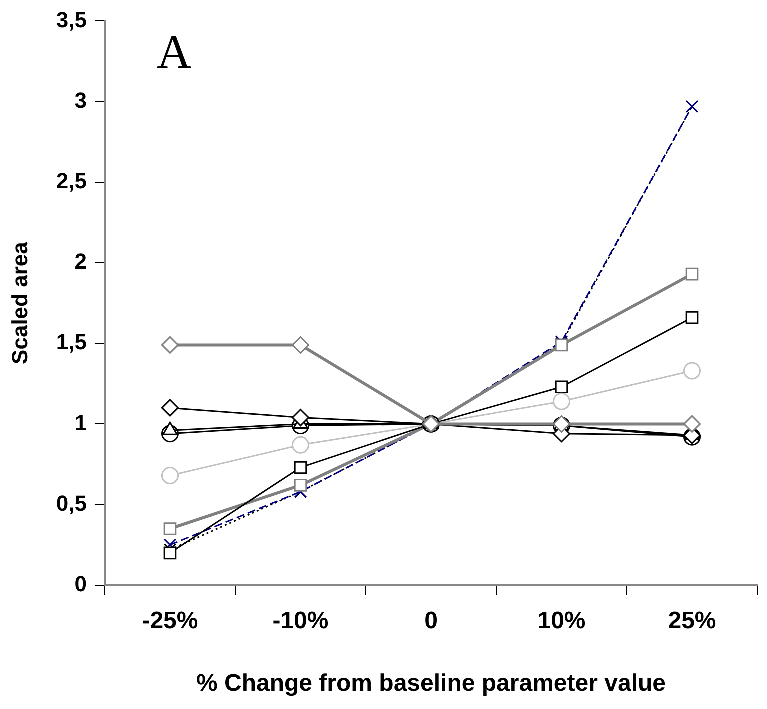  I want to click on y-axis-title: Scaled area, so click(19, 302).